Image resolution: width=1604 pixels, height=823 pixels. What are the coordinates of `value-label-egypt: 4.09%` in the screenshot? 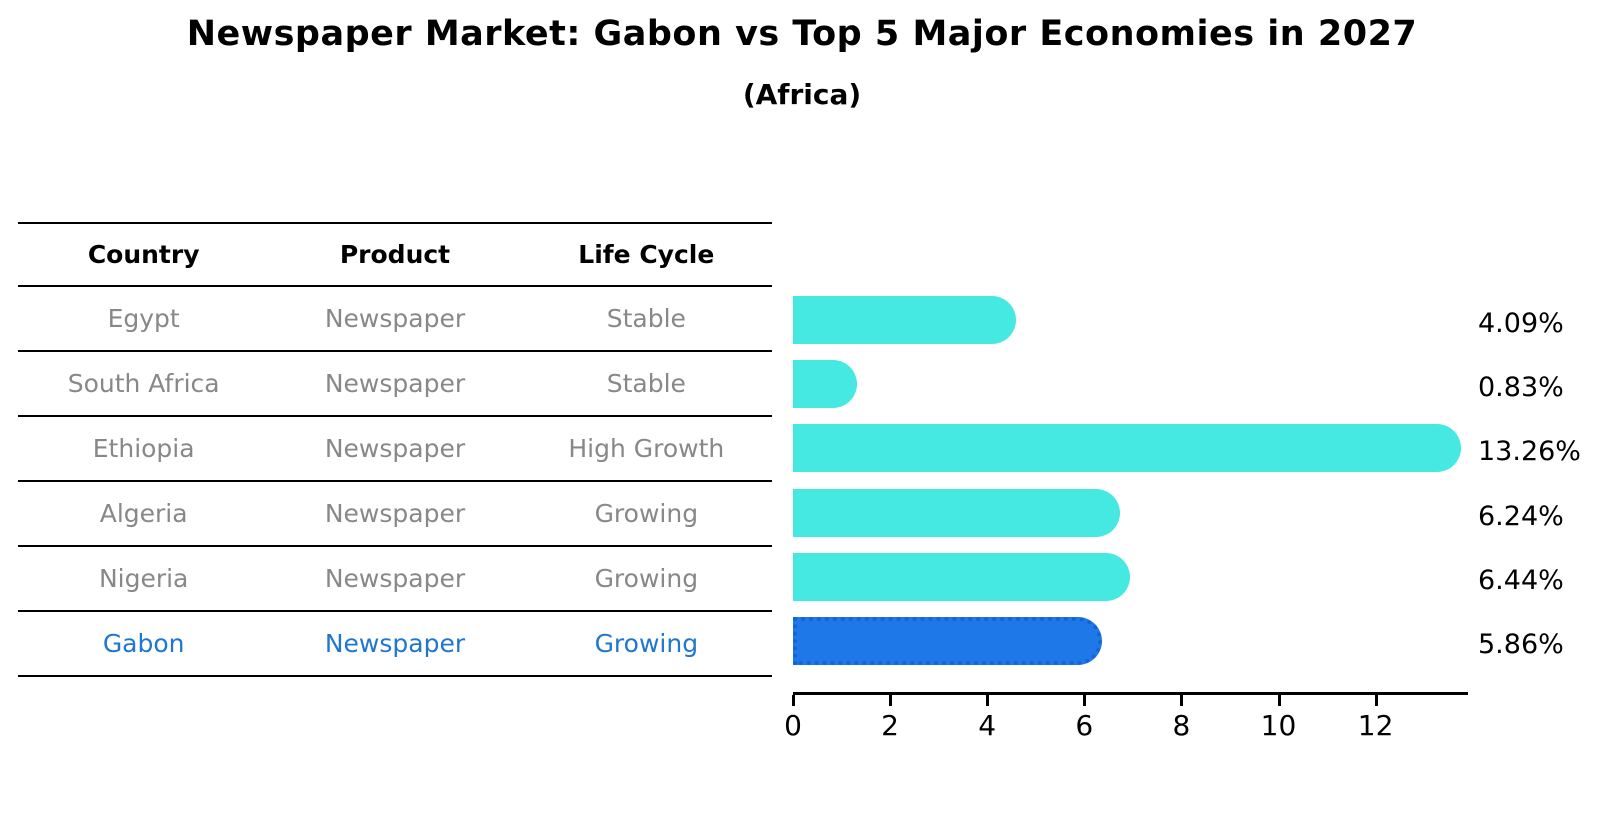 It's located at (1521, 323).